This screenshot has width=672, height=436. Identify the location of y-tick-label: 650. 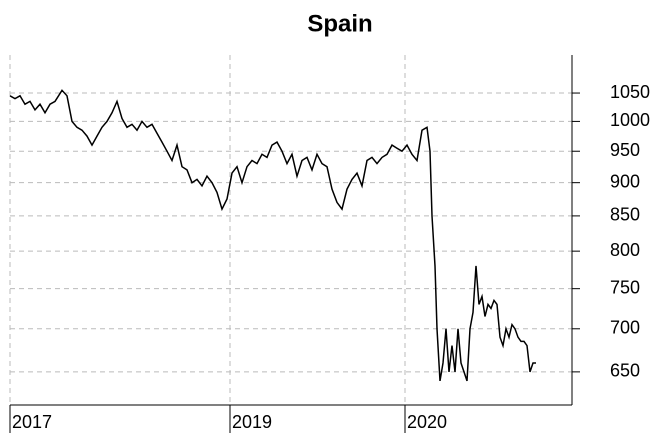
(625, 371).